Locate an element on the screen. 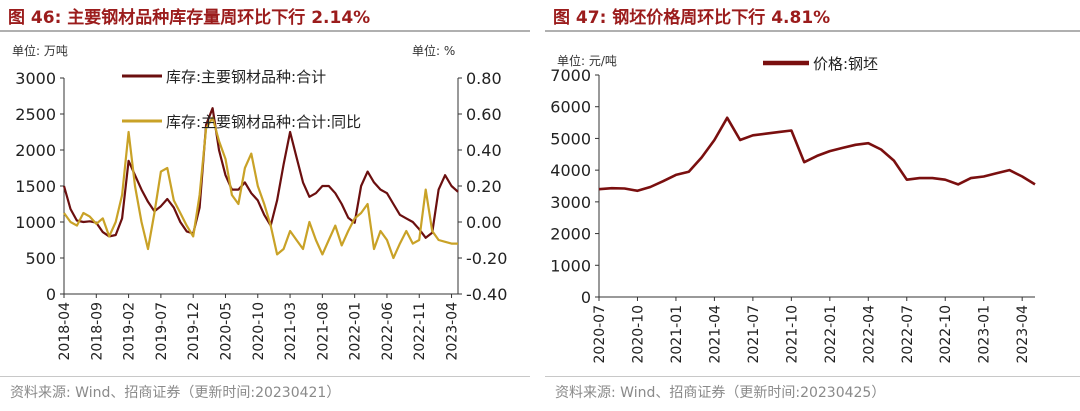  x-tick-label: 2019-07 is located at coordinates (162, 331).